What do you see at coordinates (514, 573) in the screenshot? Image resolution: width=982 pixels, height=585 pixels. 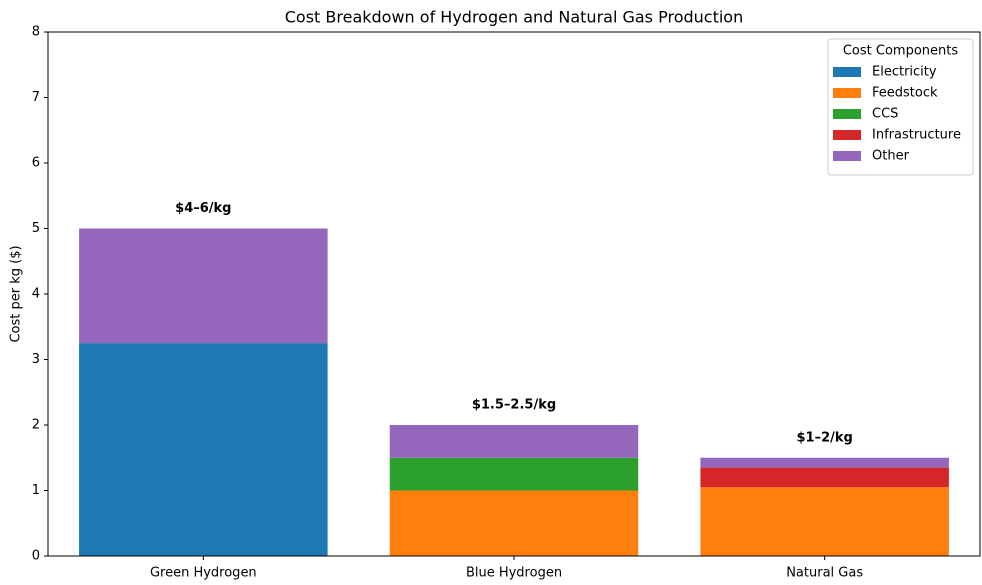 I see `x-tick-label: Blue Hydrogen` at bounding box center [514, 573].